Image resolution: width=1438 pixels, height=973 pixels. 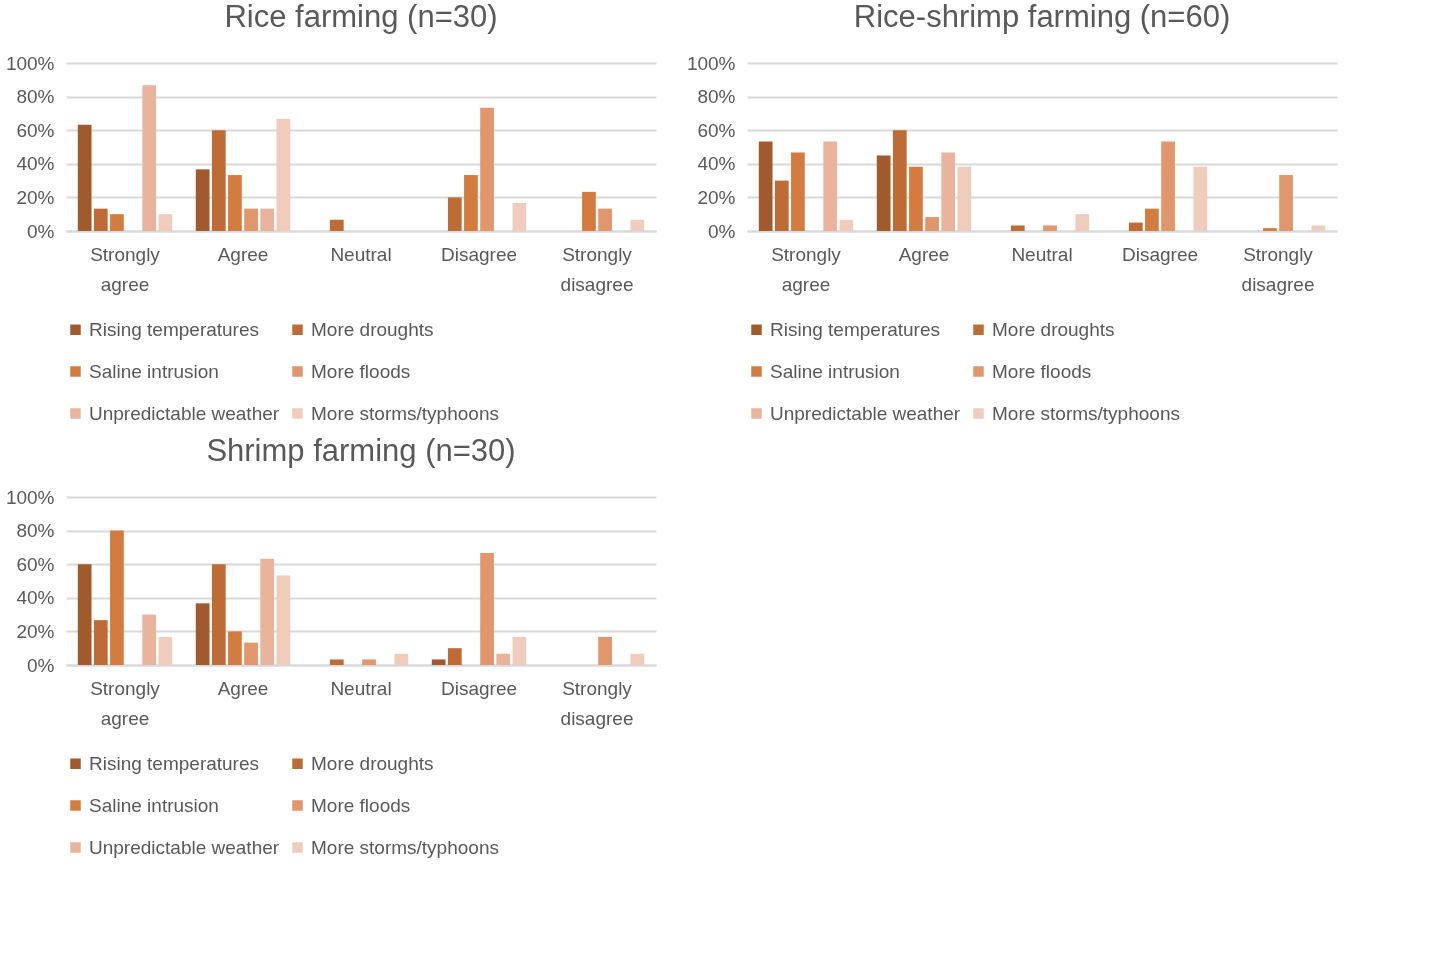 I want to click on chart-title: Rice-shrimp farming (n=60), so click(x=1042, y=17).